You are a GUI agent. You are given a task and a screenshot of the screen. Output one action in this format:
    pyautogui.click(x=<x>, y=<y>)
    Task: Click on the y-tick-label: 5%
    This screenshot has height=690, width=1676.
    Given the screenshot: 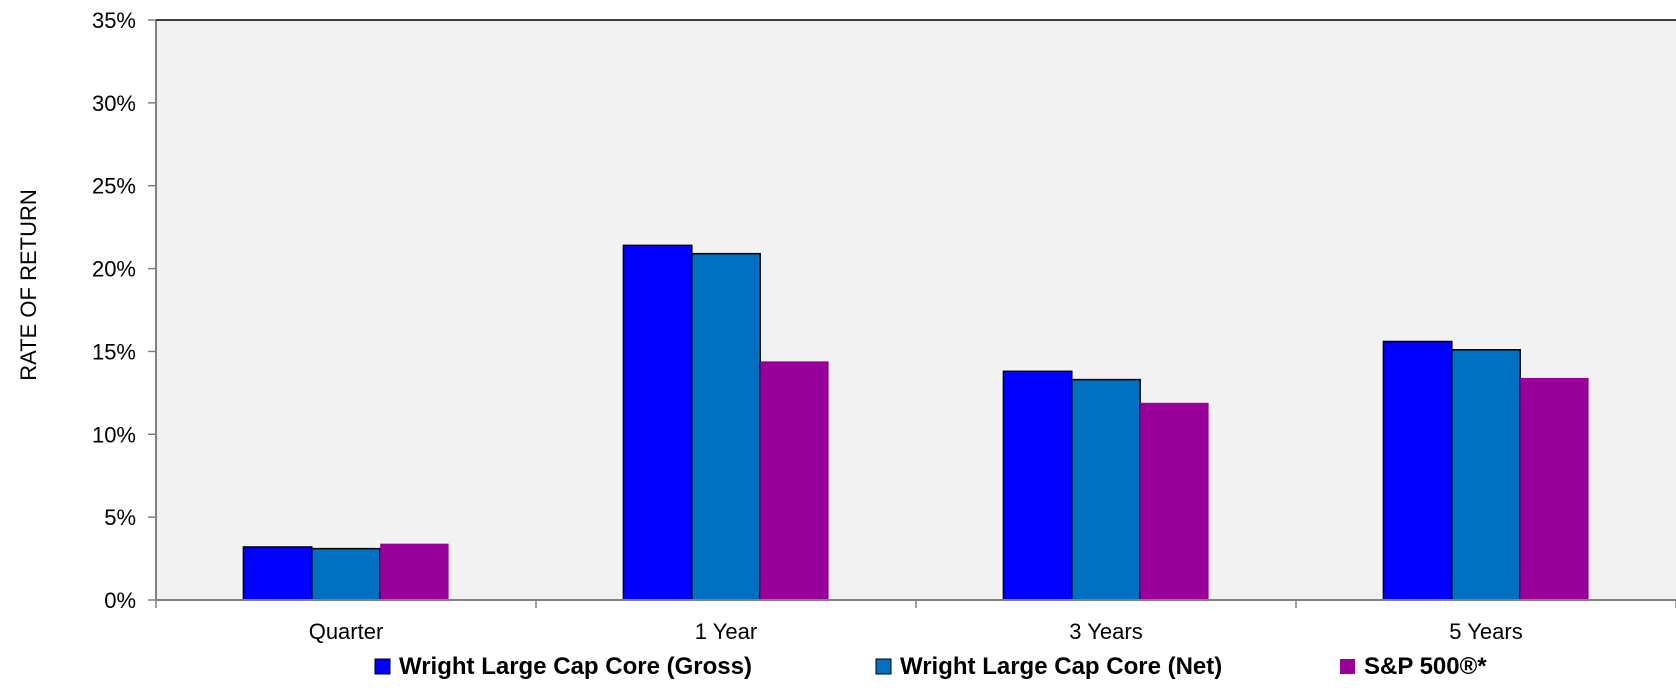 What is the action you would take?
    pyautogui.click(x=120, y=517)
    